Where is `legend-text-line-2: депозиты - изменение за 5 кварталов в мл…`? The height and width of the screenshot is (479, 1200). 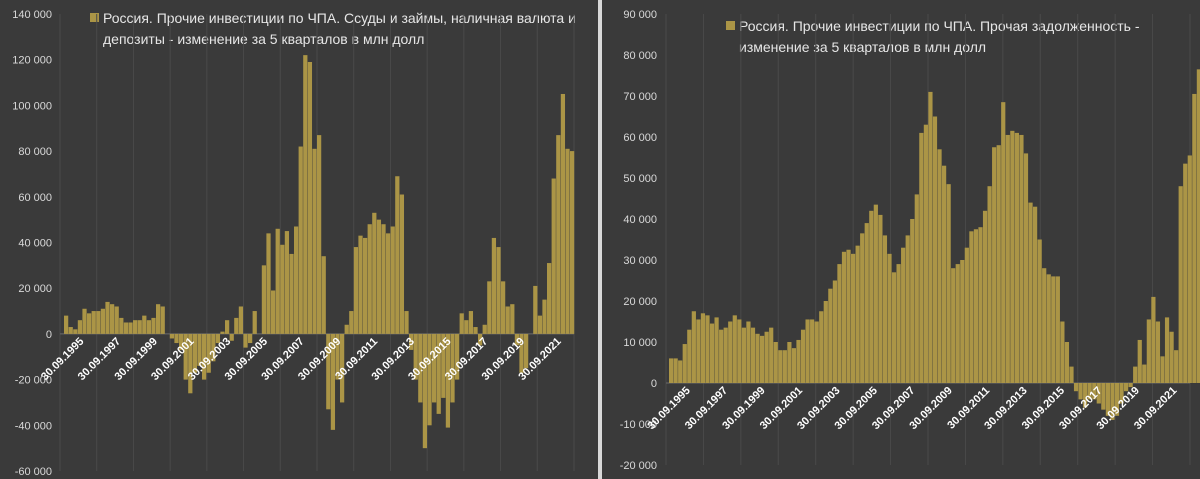
legend-text-line-2: депозиты - изменение за 5 кварталов в мл… is located at coordinates (263, 39).